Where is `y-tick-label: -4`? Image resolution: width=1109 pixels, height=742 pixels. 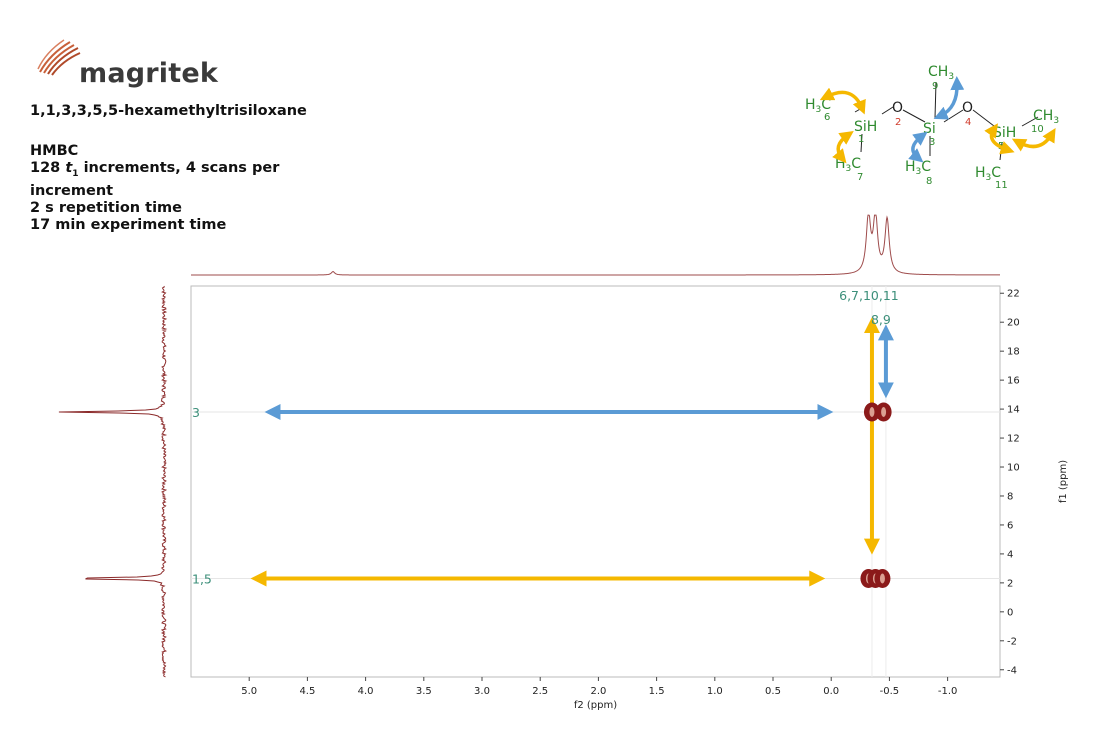
y-tick-label: -4 is located at coordinates (1012, 670).